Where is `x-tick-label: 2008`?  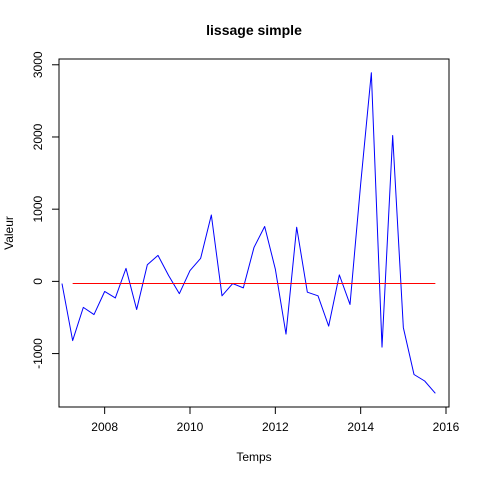 x-tick-label: 2008 is located at coordinates (104, 427).